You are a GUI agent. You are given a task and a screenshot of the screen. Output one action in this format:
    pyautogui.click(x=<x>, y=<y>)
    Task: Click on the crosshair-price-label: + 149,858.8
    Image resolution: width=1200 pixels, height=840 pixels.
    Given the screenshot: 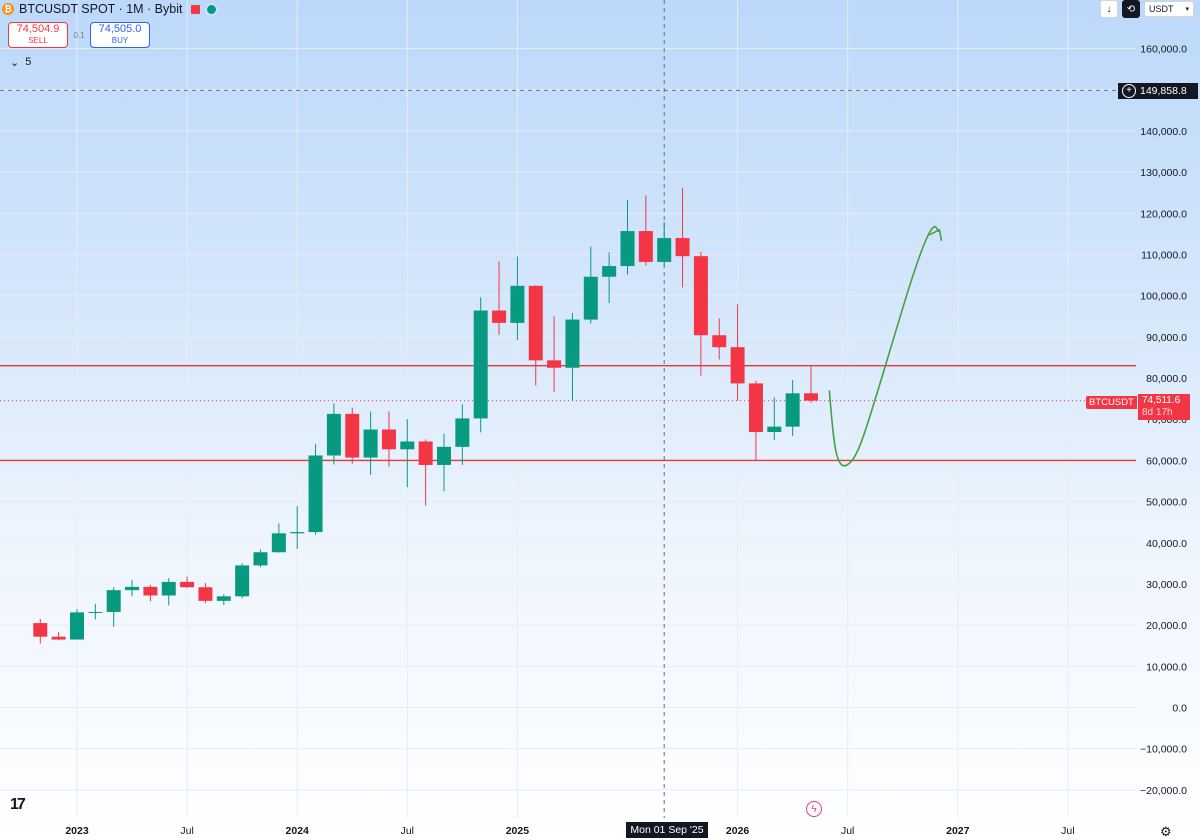 What is the action you would take?
    pyautogui.click(x=1158, y=91)
    